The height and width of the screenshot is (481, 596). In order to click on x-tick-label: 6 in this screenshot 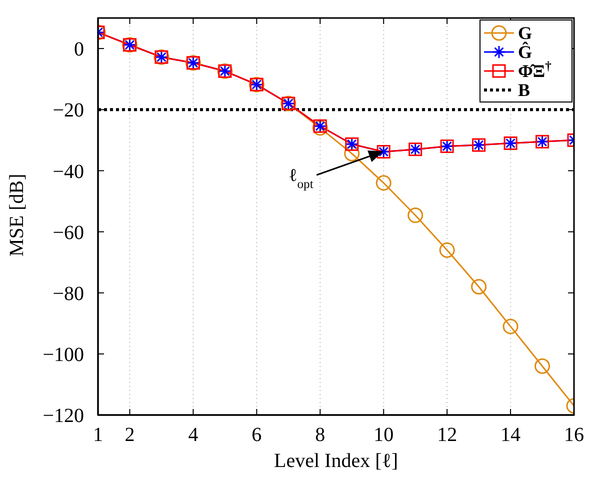, I will do `click(257, 435)`.